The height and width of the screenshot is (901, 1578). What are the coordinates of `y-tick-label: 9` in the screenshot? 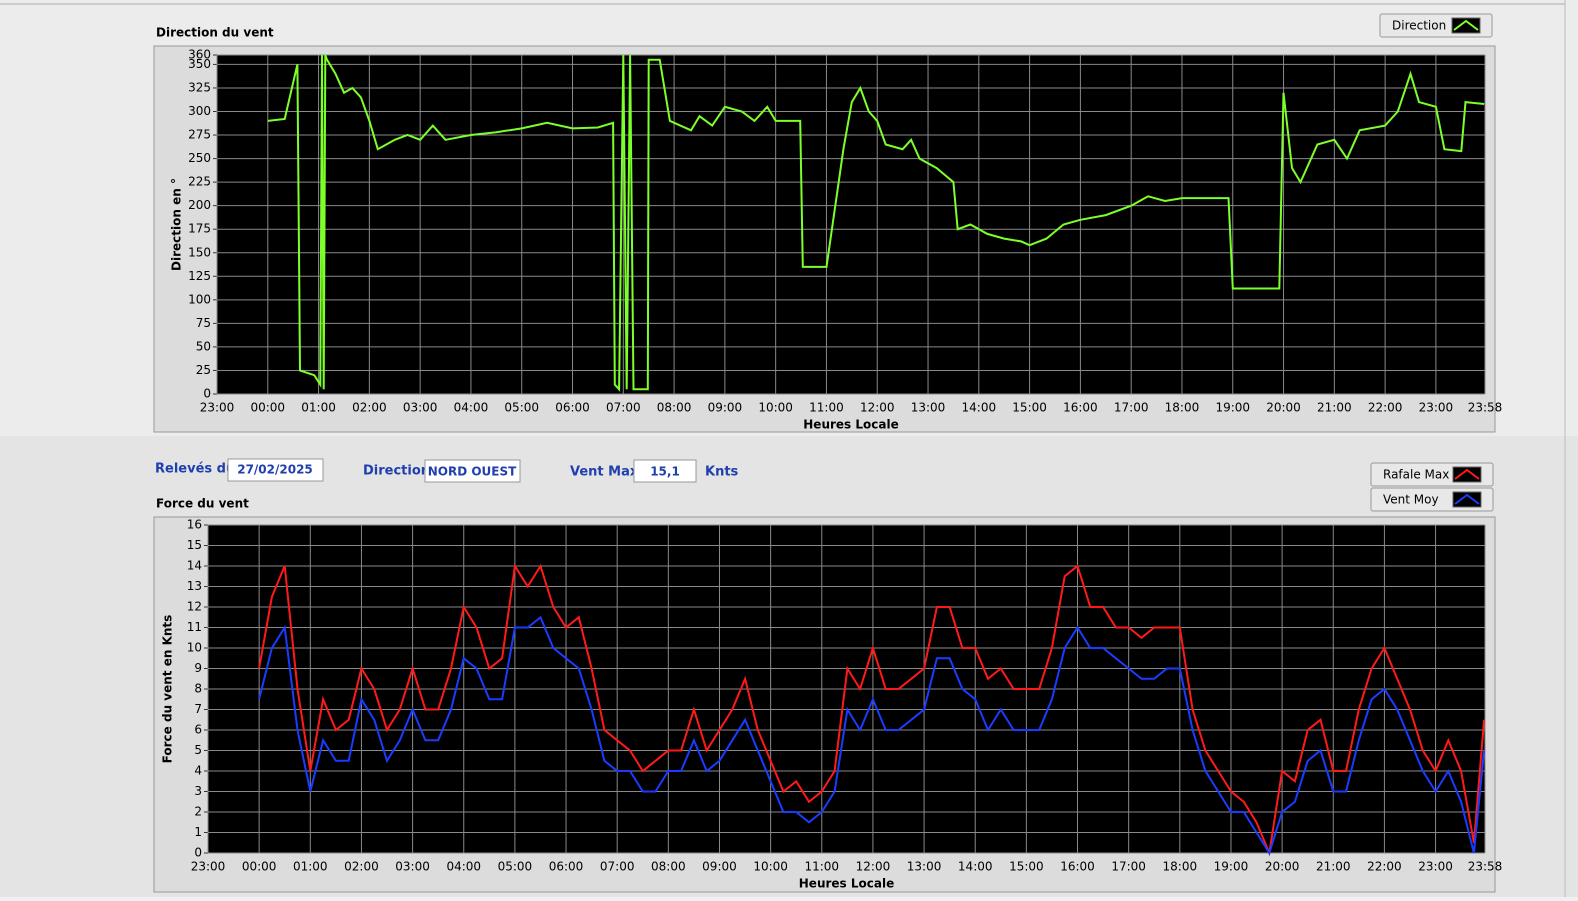 It's located at (198, 668).